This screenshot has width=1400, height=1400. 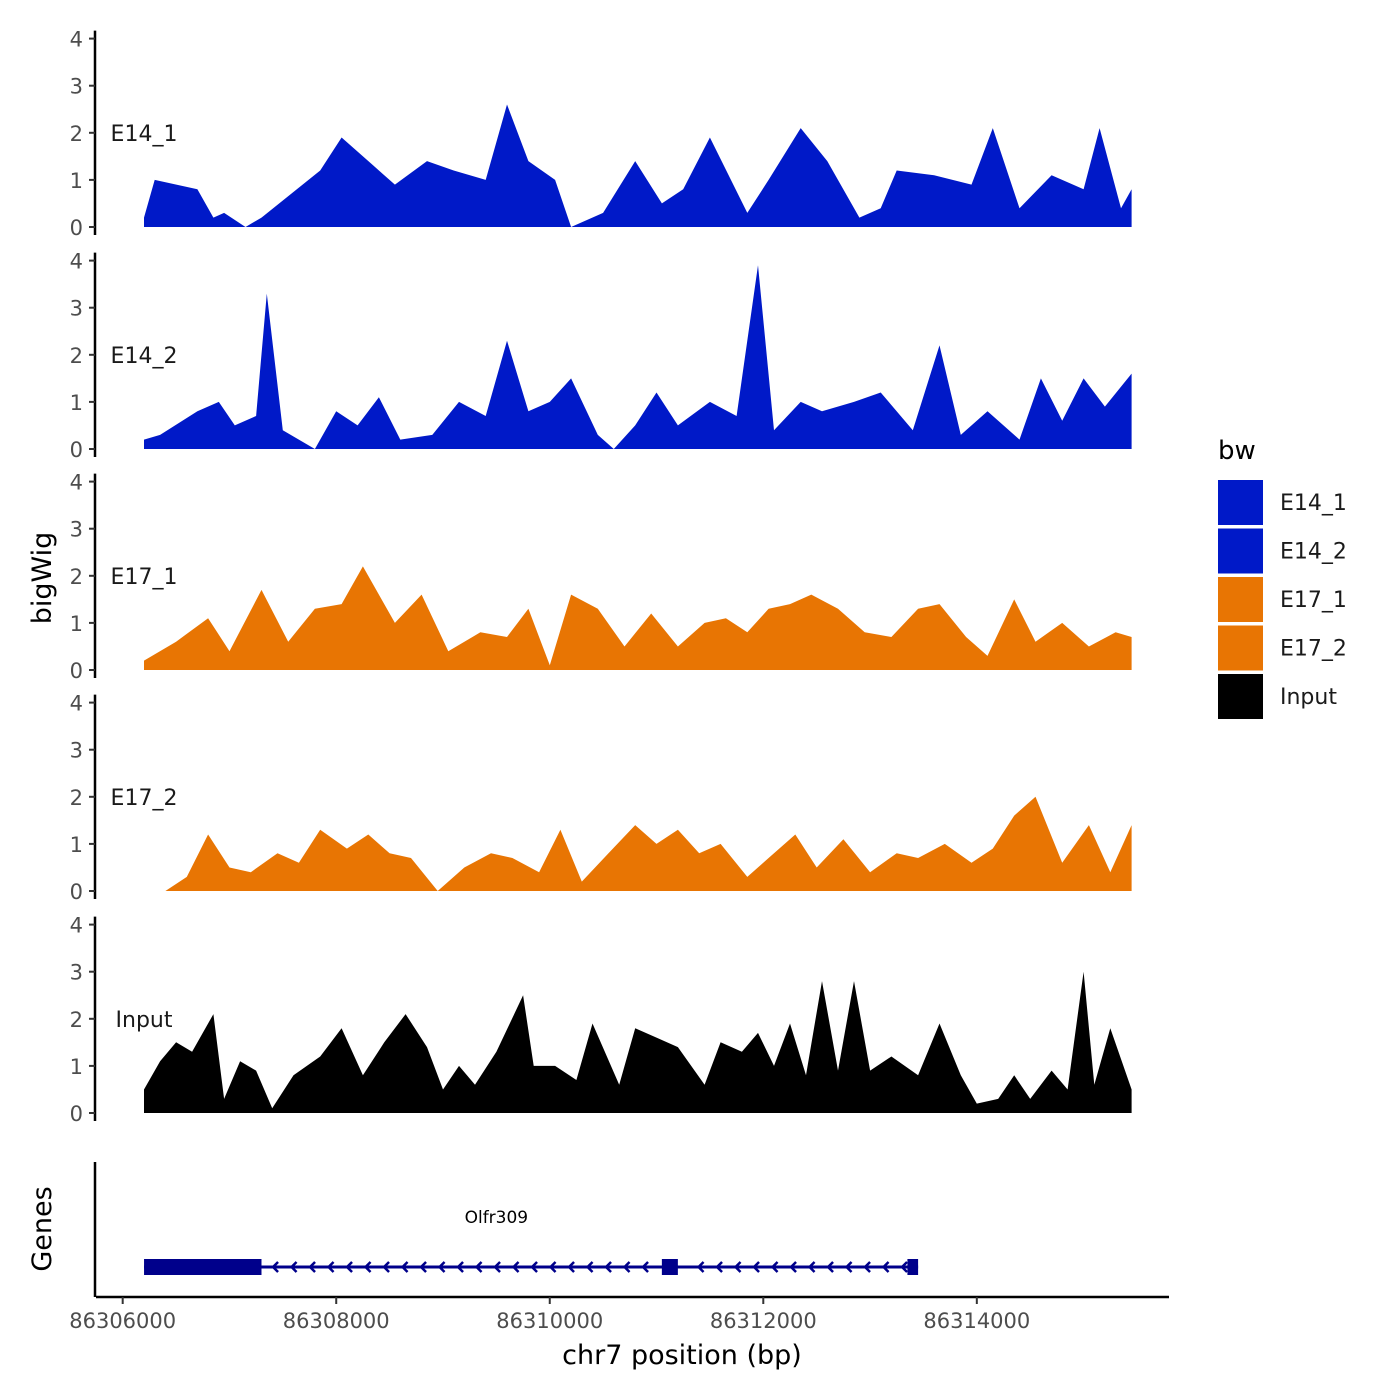 I want to click on x-tick-label: 86312000, so click(x=763, y=1321).